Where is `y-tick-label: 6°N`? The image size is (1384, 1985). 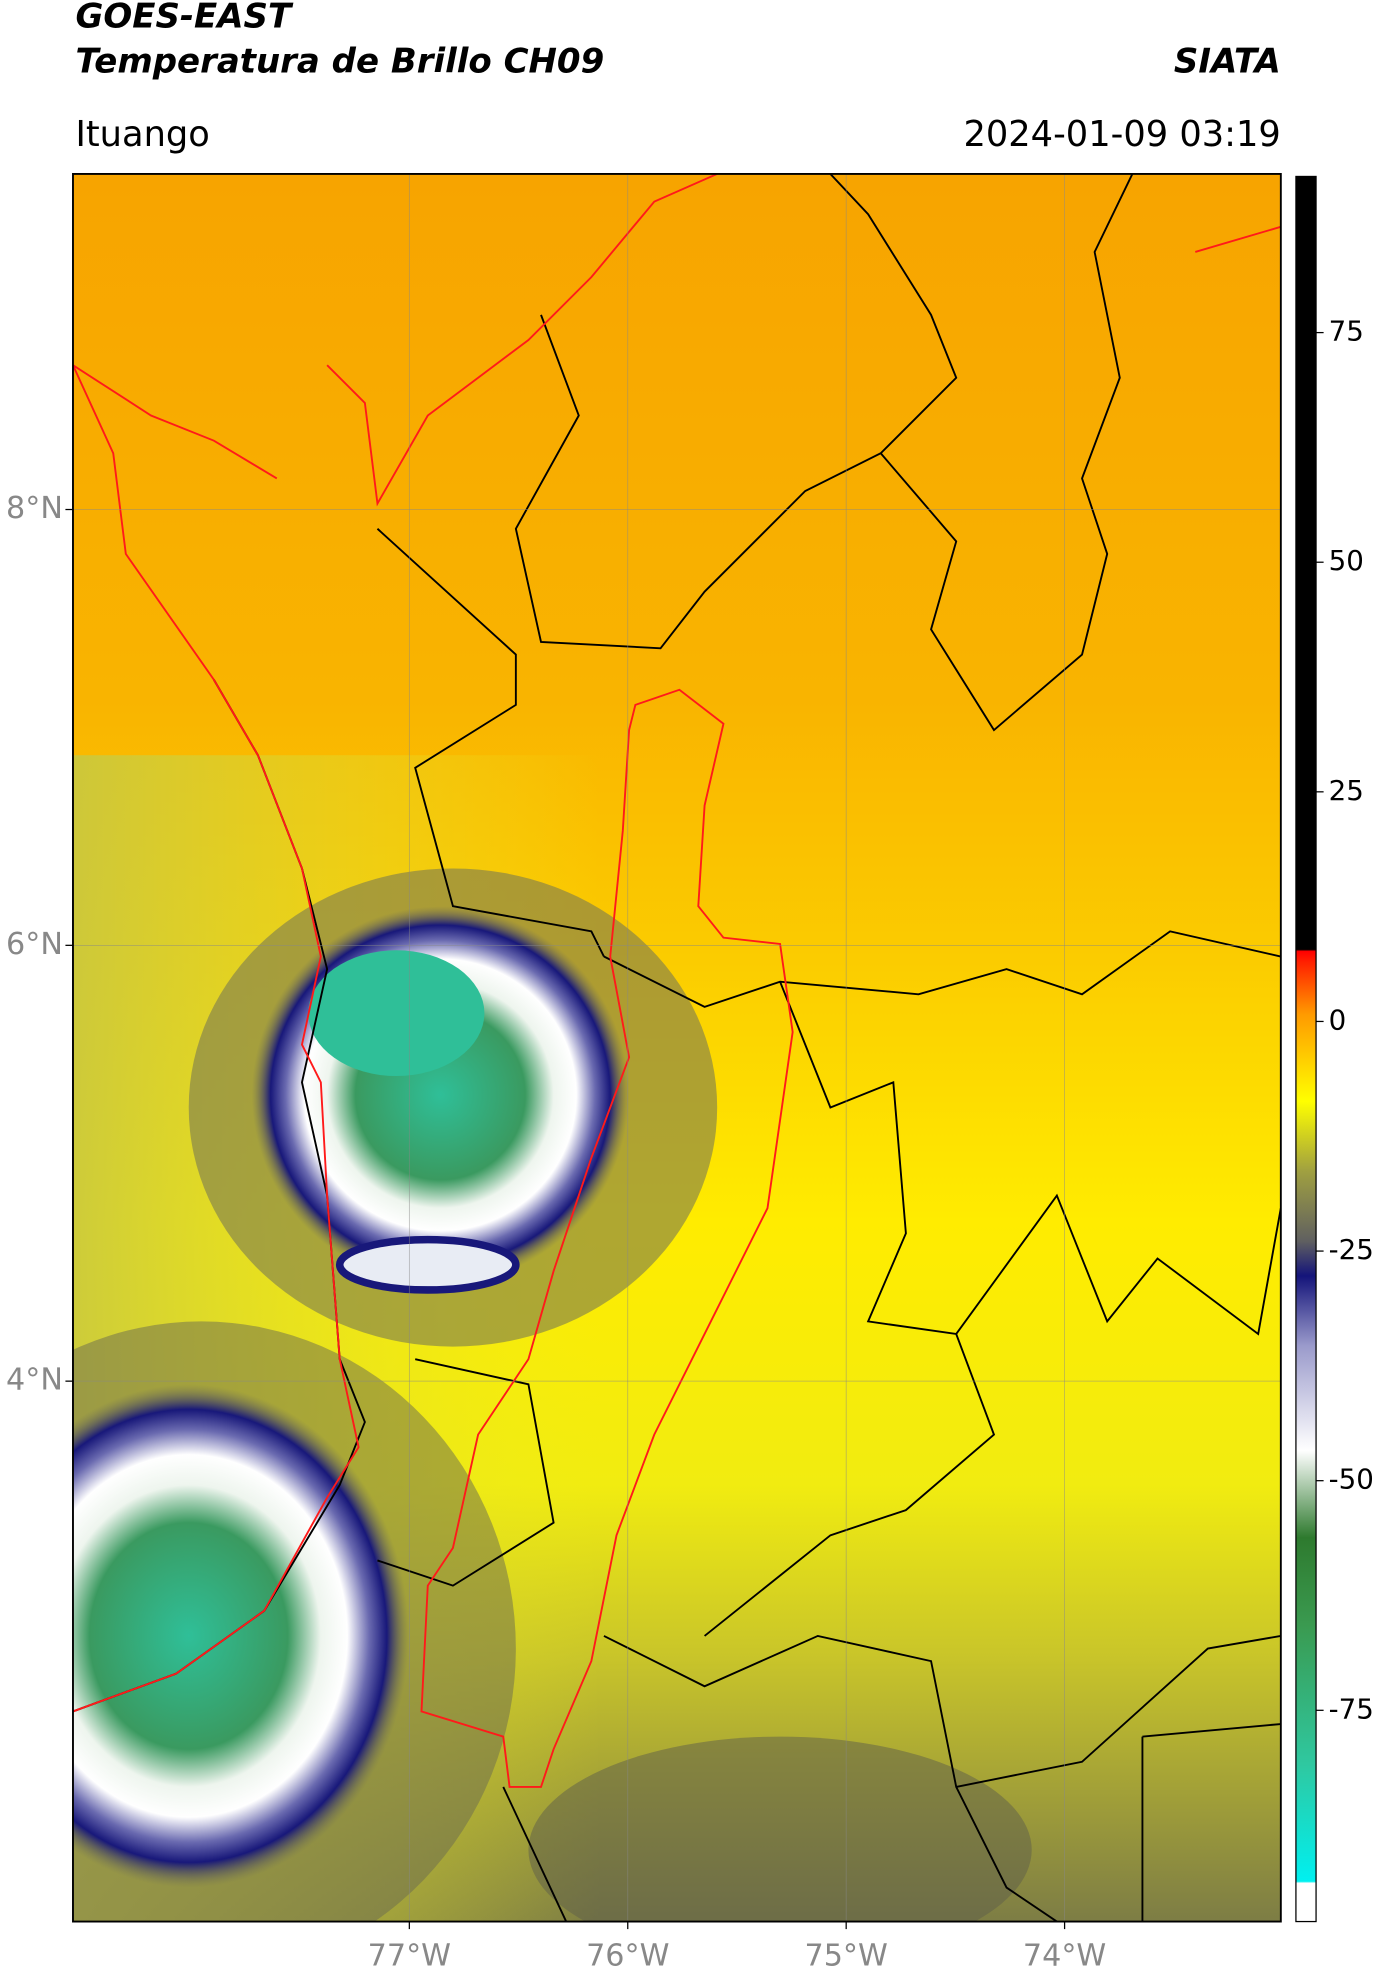 y-tick-label: 6°N is located at coordinates (34, 944).